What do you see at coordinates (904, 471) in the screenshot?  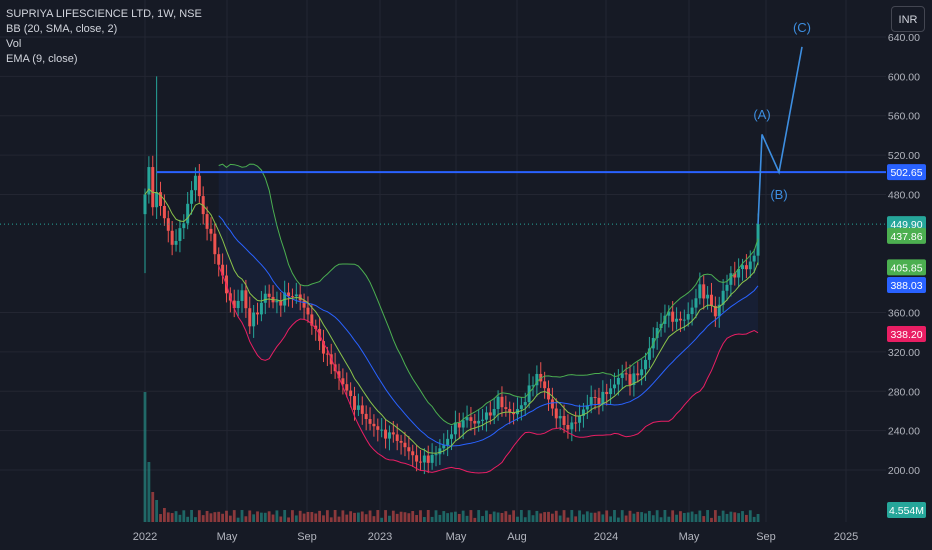 I see `price-axis-label: 200.00` at bounding box center [904, 471].